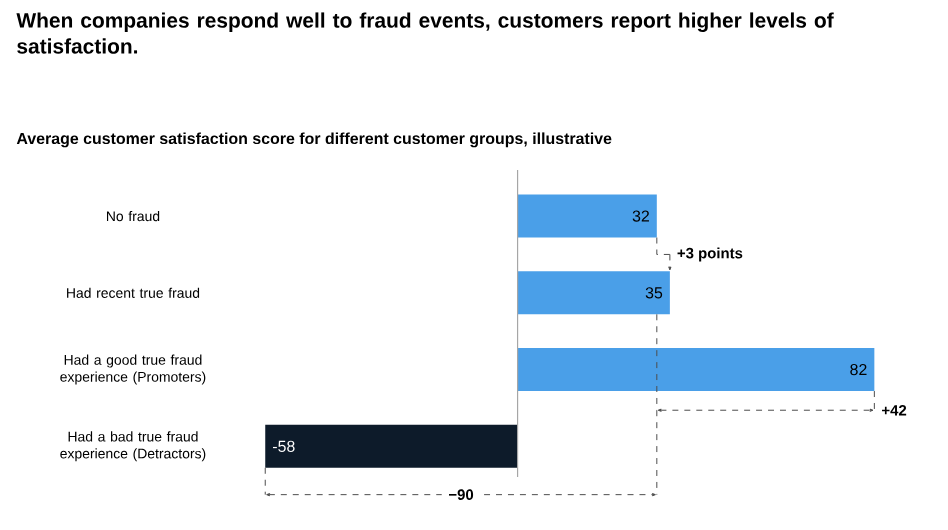 This screenshot has width=948, height=530. I want to click on chart-title: When companies respond well to fraud events, customers report higher levels of satisfaction., so click(425, 33).